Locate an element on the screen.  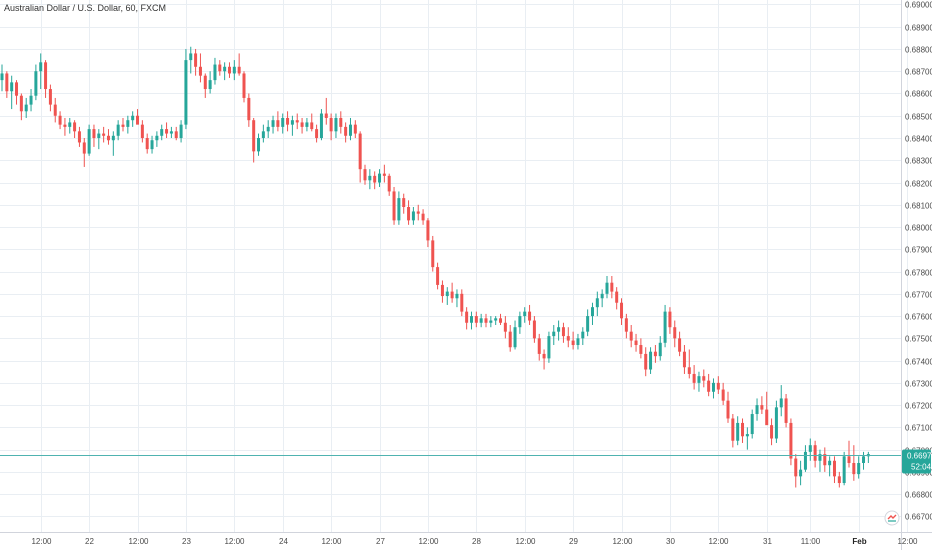
x-tick-label: 22 is located at coordinates (89, 541).